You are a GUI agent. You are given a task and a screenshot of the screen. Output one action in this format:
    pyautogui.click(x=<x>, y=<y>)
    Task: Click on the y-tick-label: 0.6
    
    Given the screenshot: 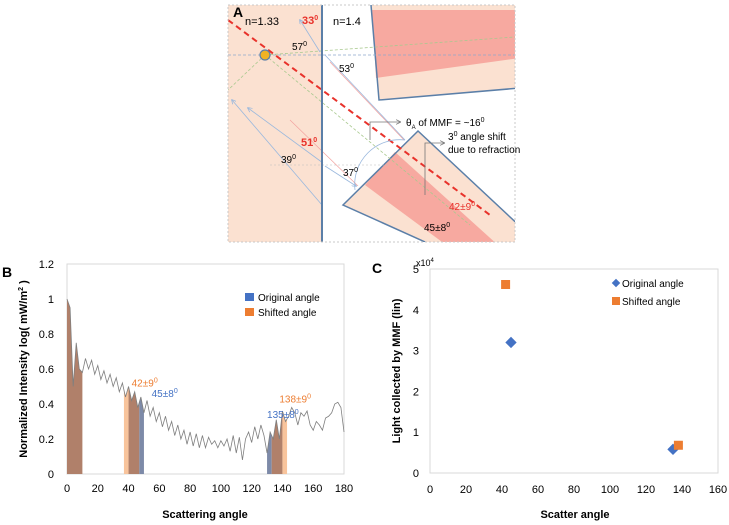 What is the action you would take?
    pyautogui.click(x=46, y=370)
    